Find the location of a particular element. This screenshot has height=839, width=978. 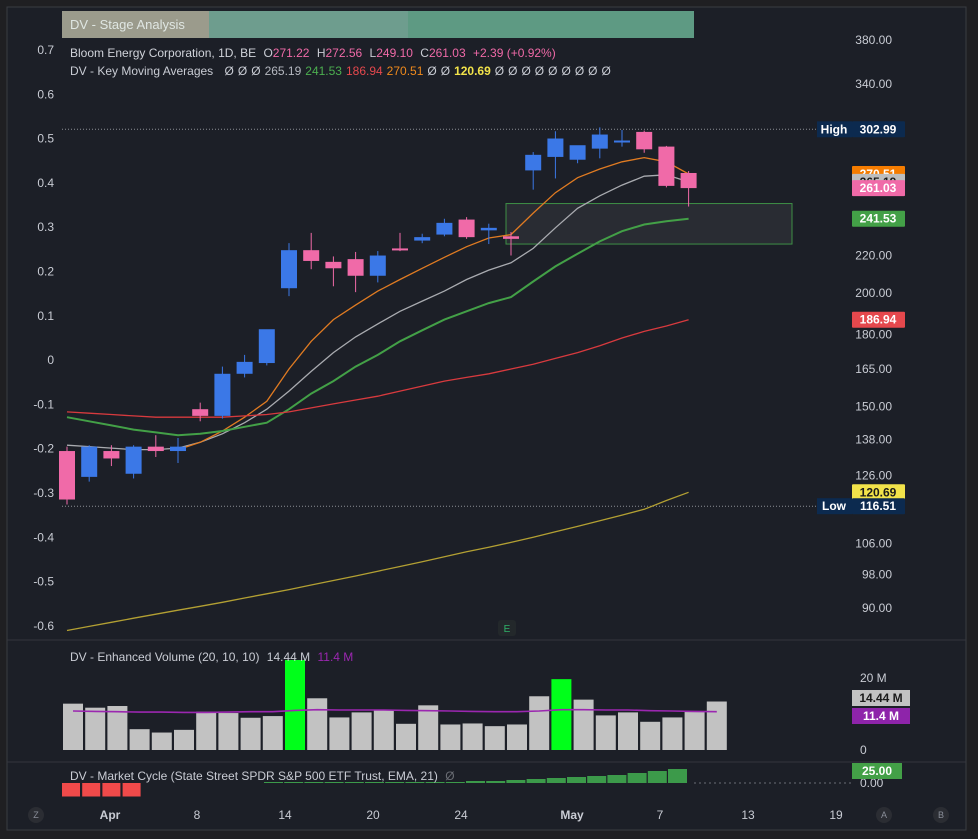

open-value: 271.22 is located at coordinates (291, 53).